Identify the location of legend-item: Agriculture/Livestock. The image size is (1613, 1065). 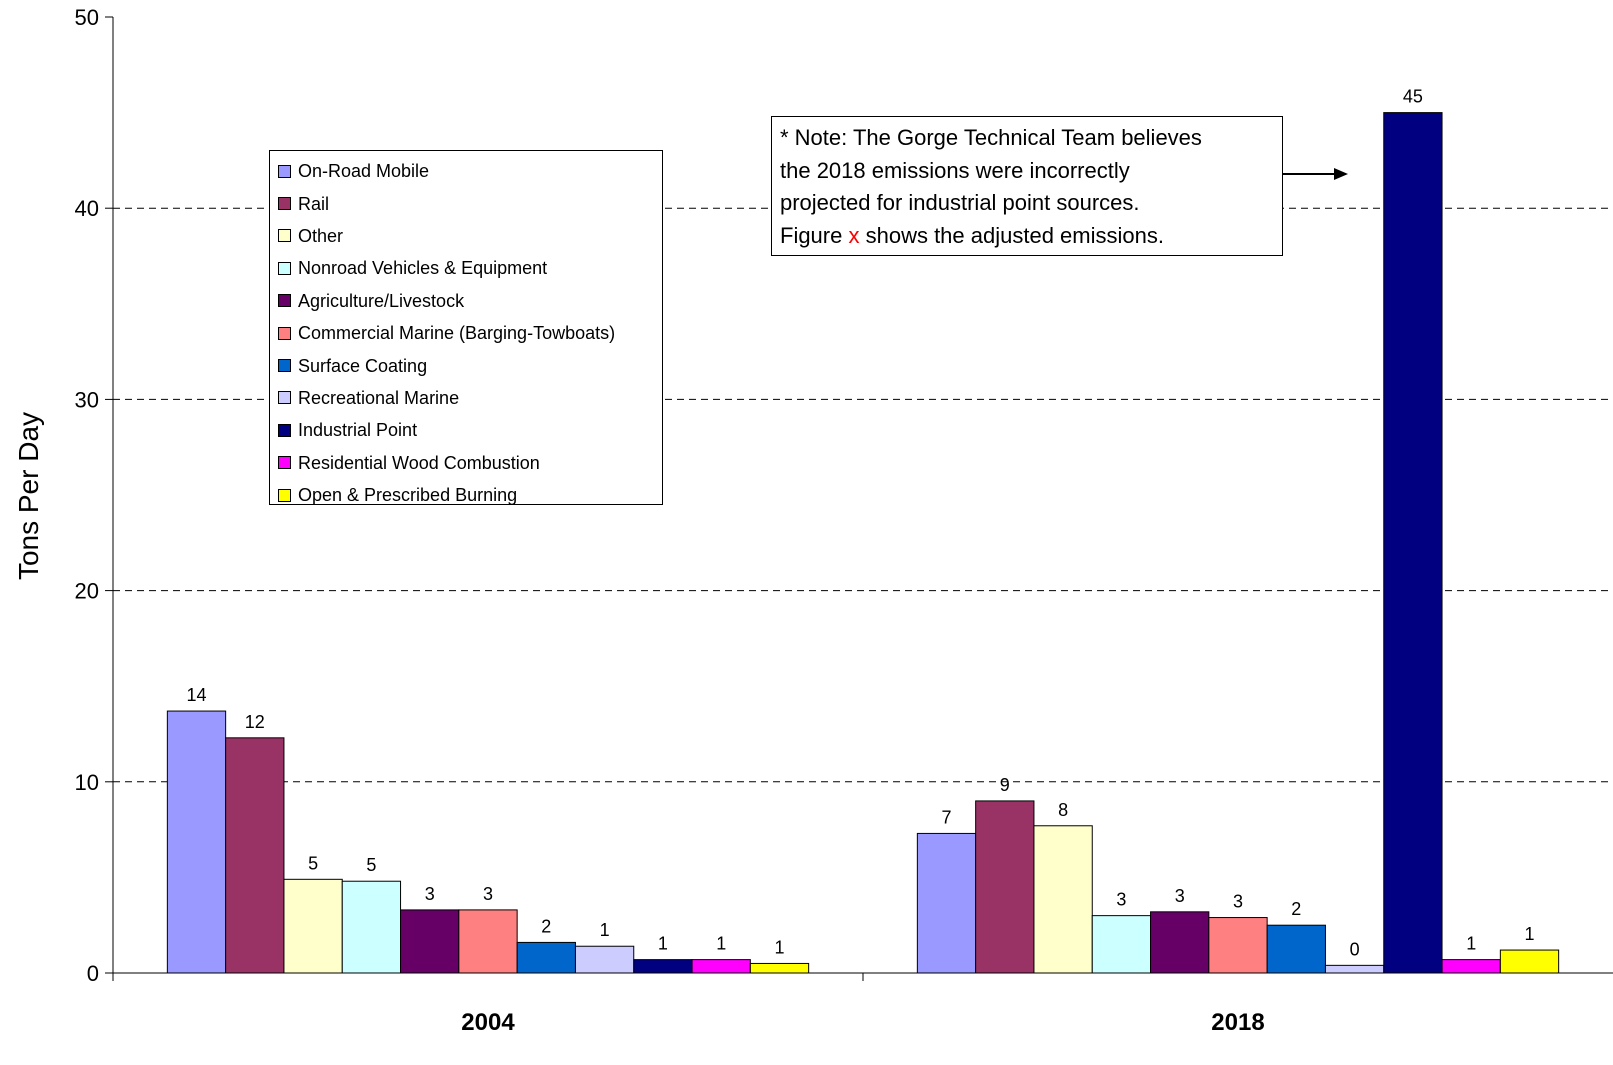
(466, 301).